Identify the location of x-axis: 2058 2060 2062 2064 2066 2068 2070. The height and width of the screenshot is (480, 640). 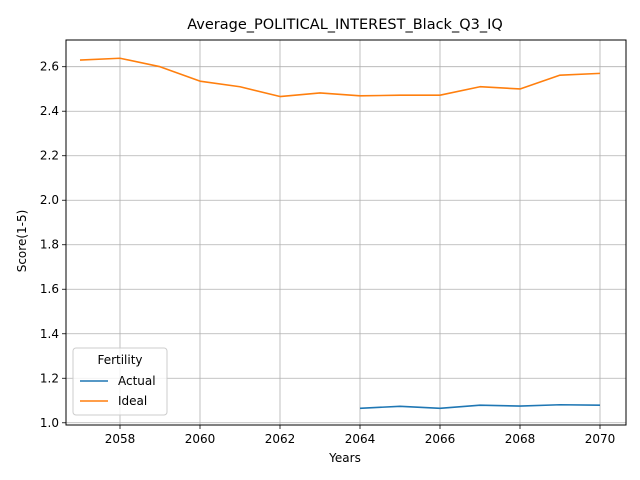
(360, 435).